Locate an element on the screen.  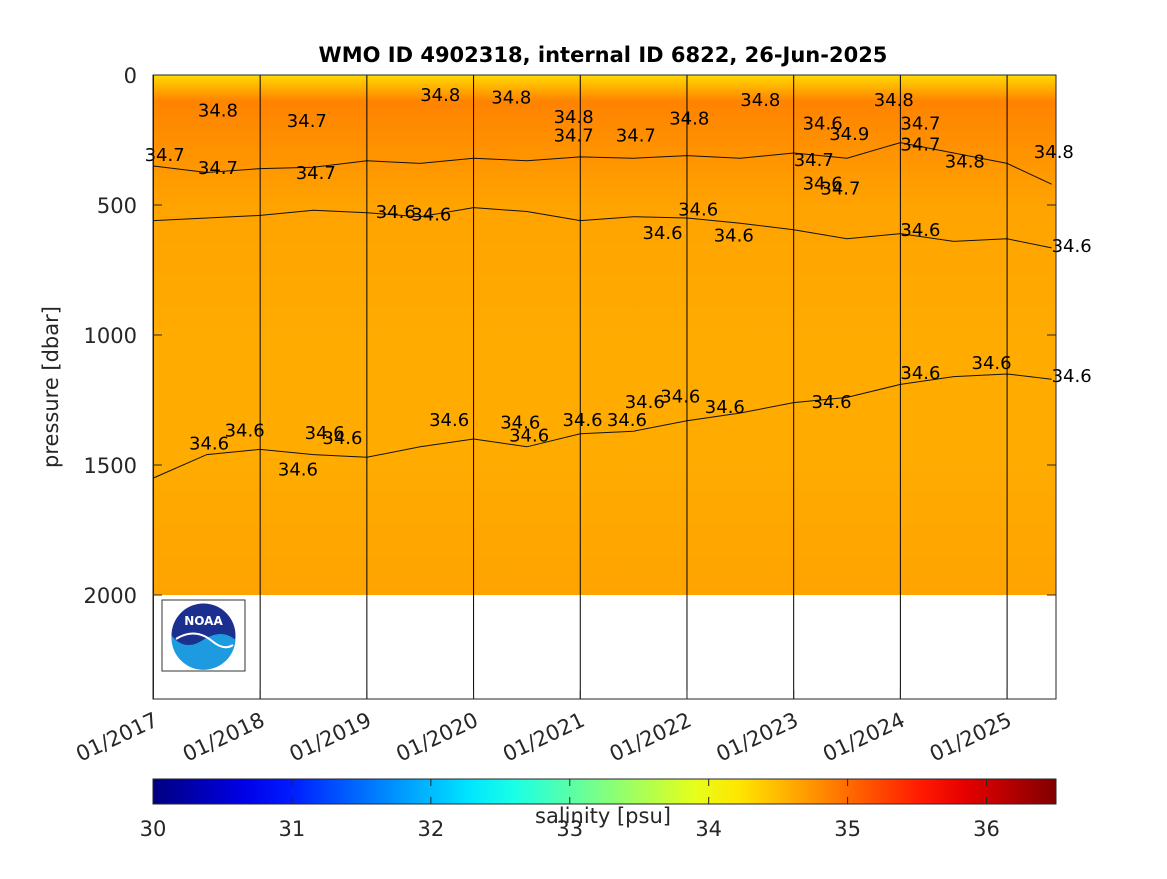
y-tick-label: 2000 is located at coordinates (110, 596).